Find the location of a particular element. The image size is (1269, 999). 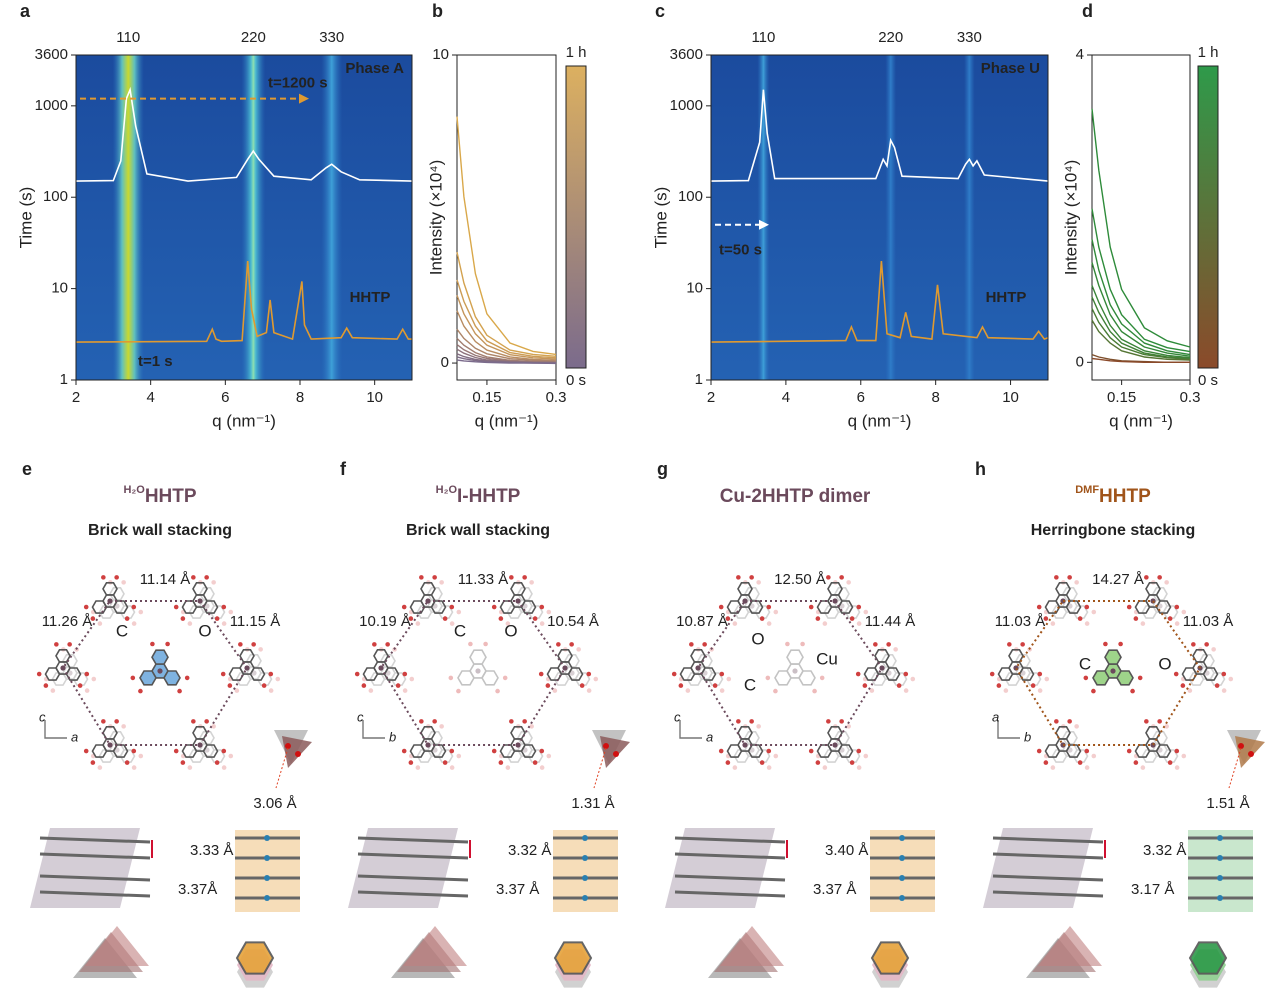

arrow-head is located at coordinates (764, 224).